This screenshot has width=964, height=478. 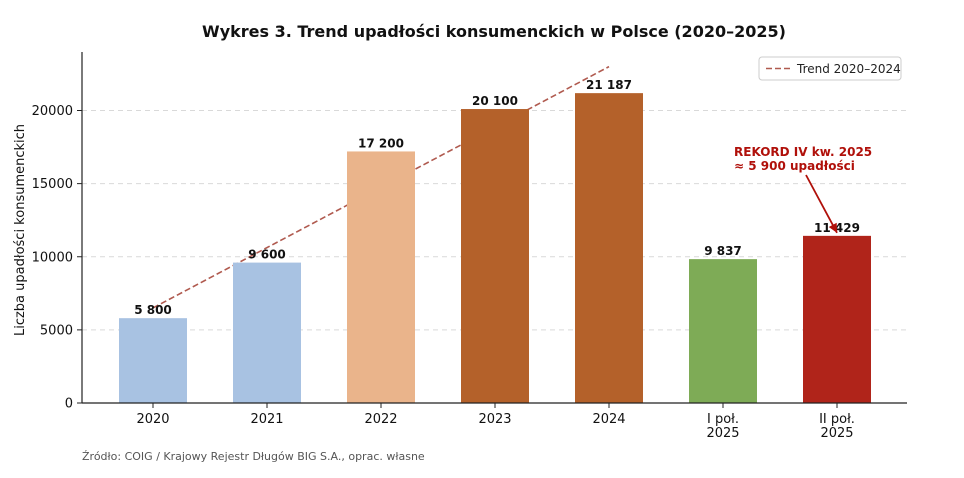 I want to click on x-tick-label: II poł., so click(x=837, y=419).